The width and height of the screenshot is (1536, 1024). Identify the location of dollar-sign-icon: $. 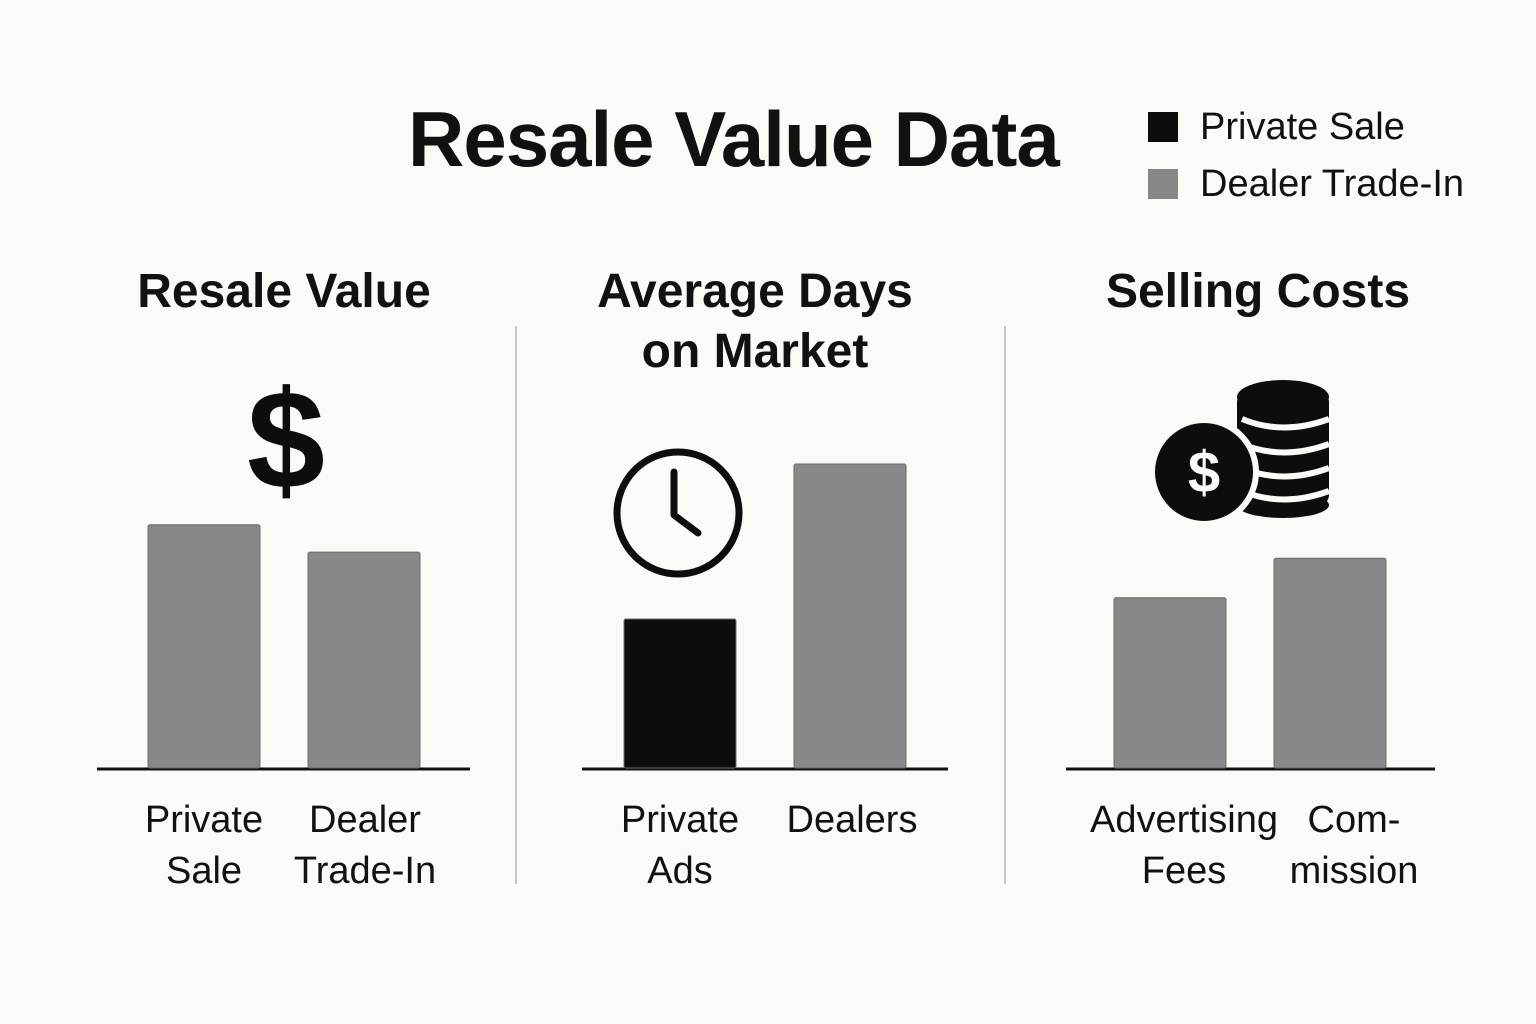
(286, 439).